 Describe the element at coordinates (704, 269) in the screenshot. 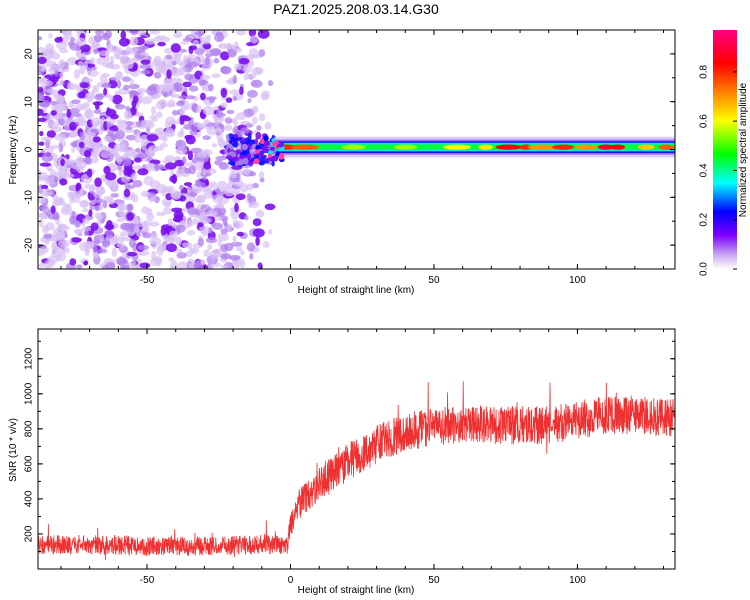

I see `colorbar-tick-label: 0.0` at that location.